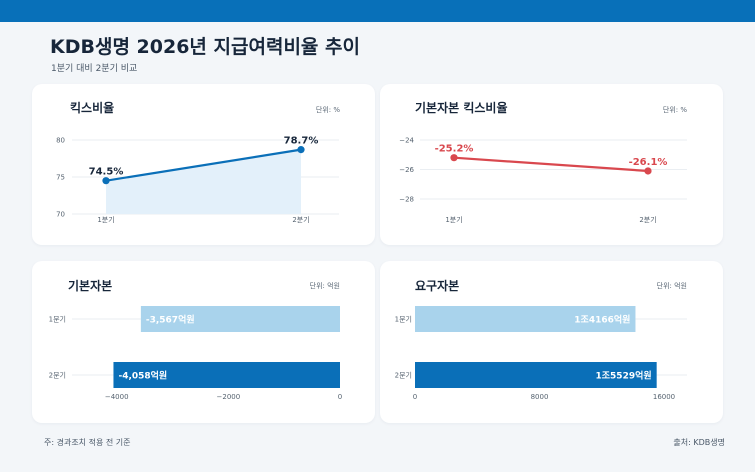 The width and height of the screenshot is (755, 472). I want to click on data-label: -3,567억원, so click(170, 320).